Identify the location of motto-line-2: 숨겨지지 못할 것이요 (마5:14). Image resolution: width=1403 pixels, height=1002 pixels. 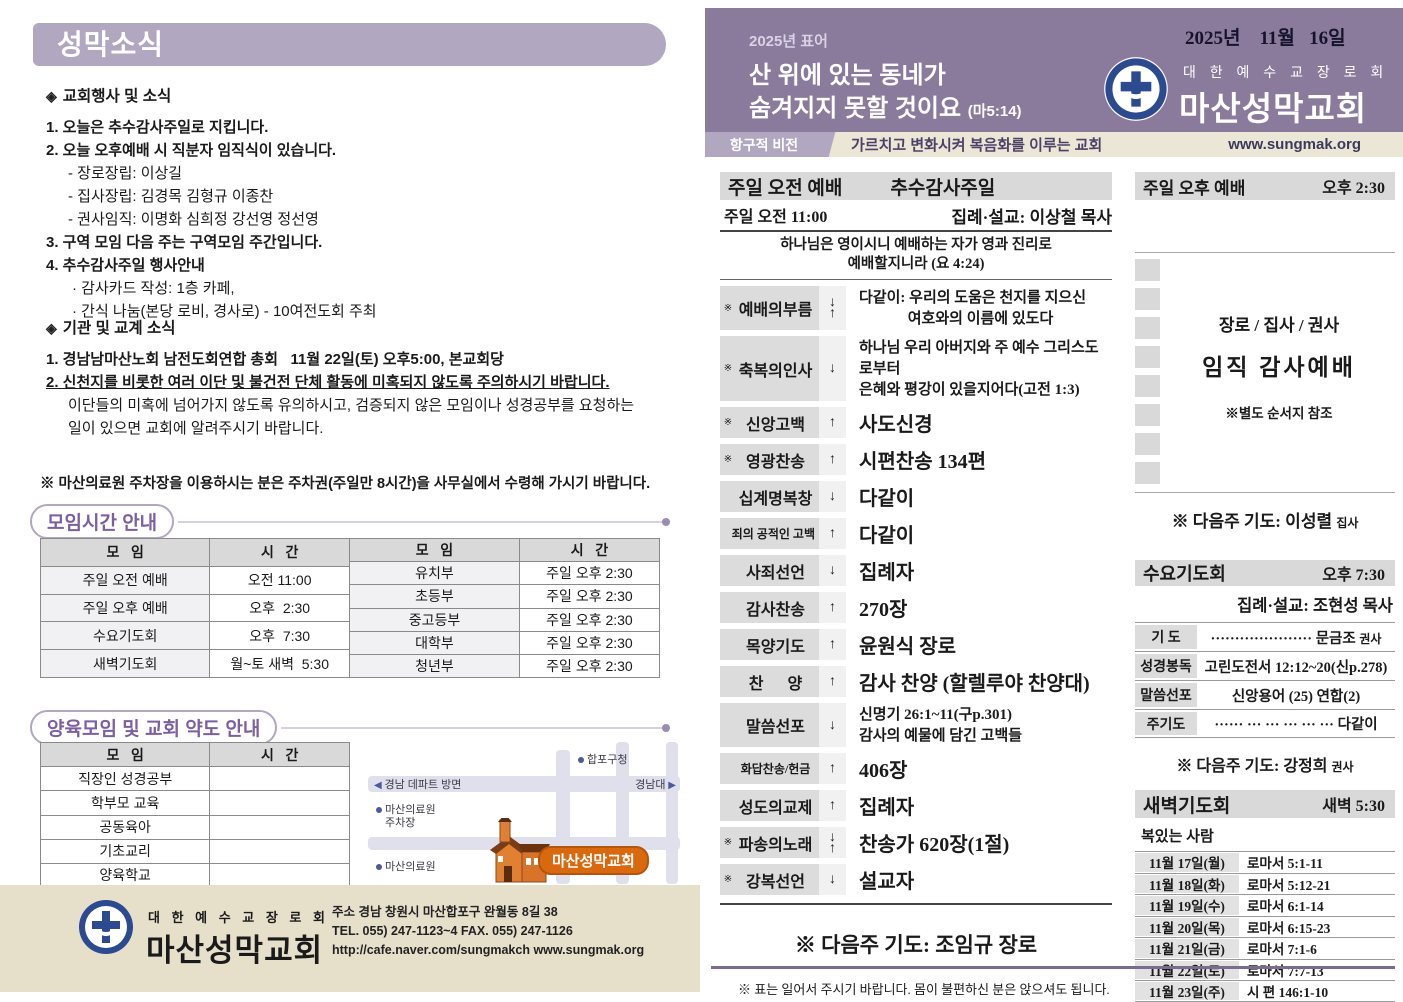
(885, 108).